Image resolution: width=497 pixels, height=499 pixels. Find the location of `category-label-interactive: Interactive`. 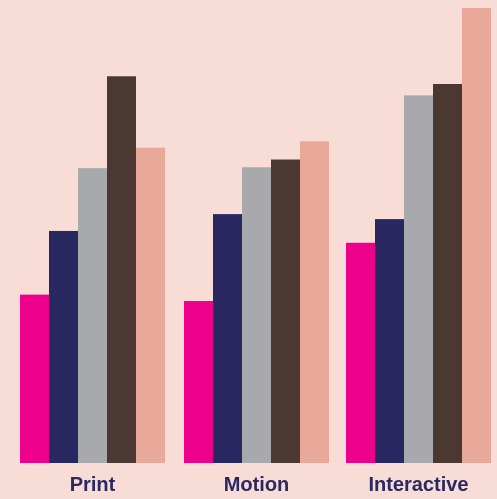

category-label-interactive: Interactive is located at coordinates (418, 485).